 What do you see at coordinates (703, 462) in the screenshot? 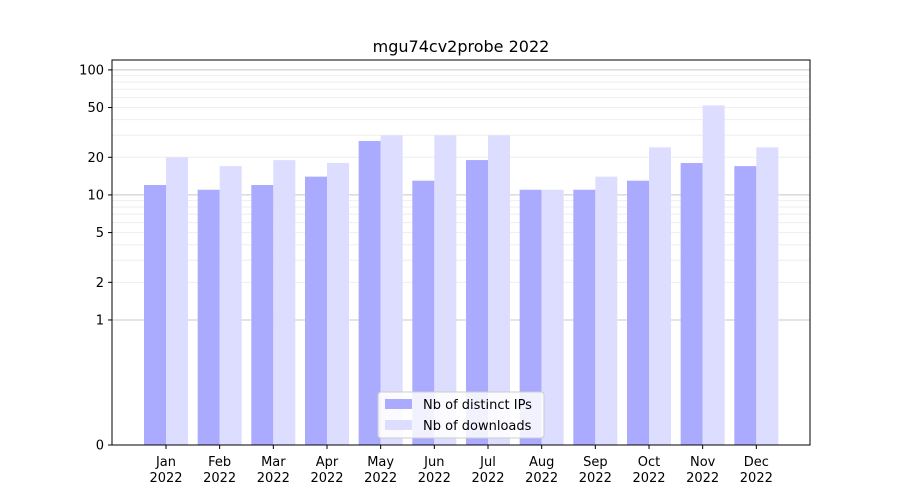
I see `x-tick-label-month: Nov` at bounding box center [703, 462].